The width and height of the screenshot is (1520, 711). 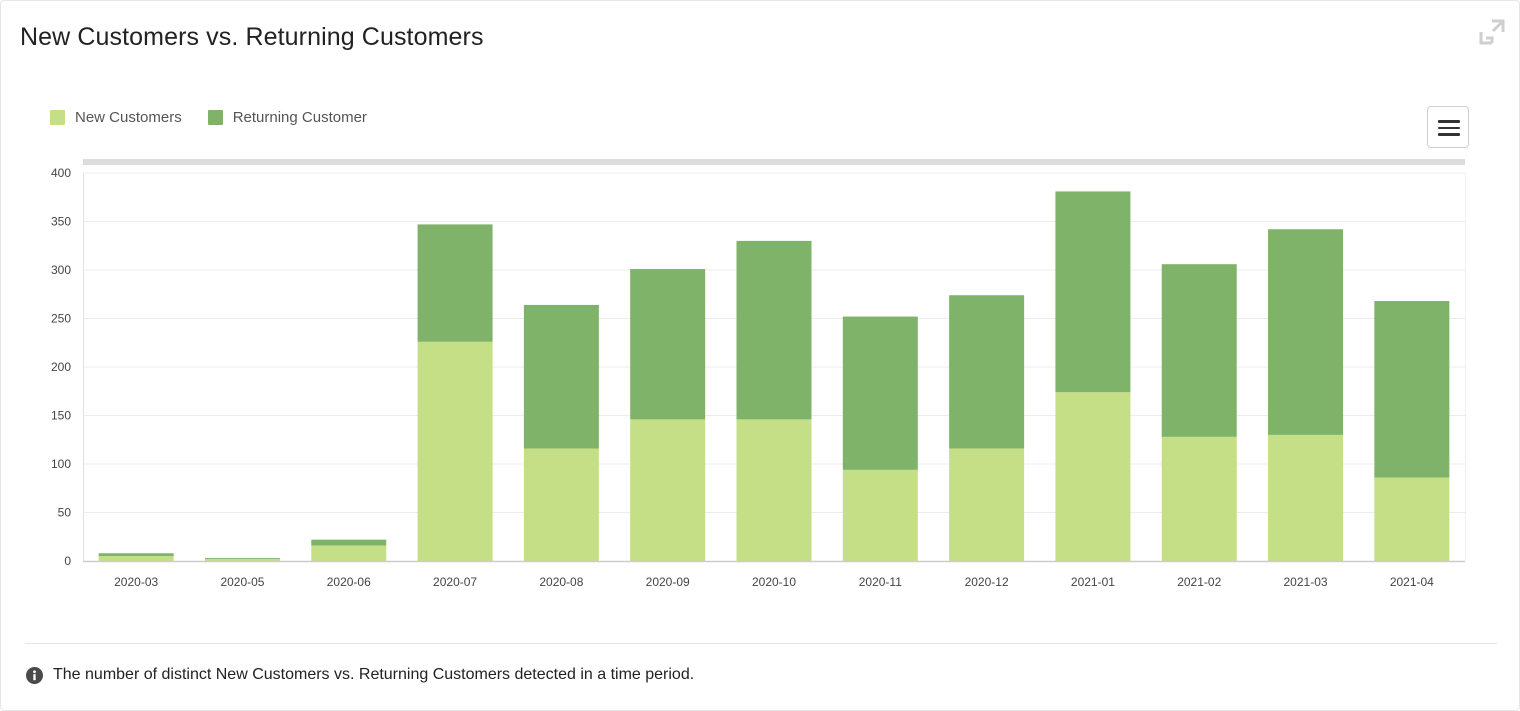 I want to click on page-title: New Customers vs. Returning Customers, so click(x=252, y=37).